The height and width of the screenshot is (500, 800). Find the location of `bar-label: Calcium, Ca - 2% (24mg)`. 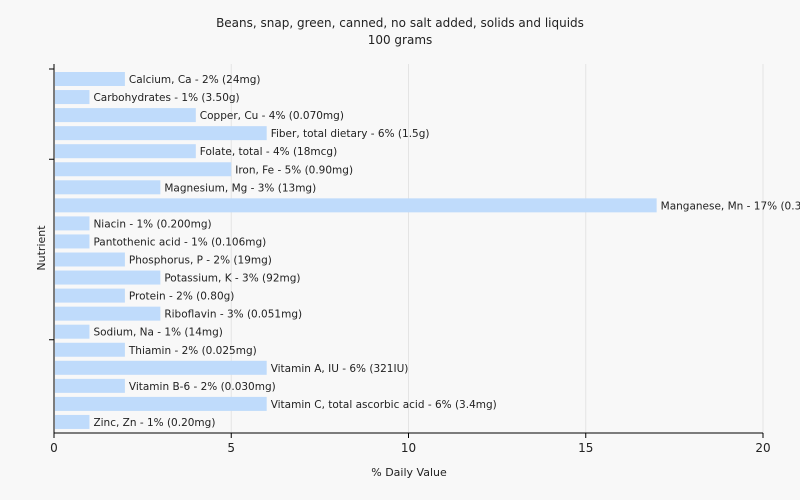

bar-label: Calcium, Ca - 2% (24mg) is located at coordinates (195, 80).